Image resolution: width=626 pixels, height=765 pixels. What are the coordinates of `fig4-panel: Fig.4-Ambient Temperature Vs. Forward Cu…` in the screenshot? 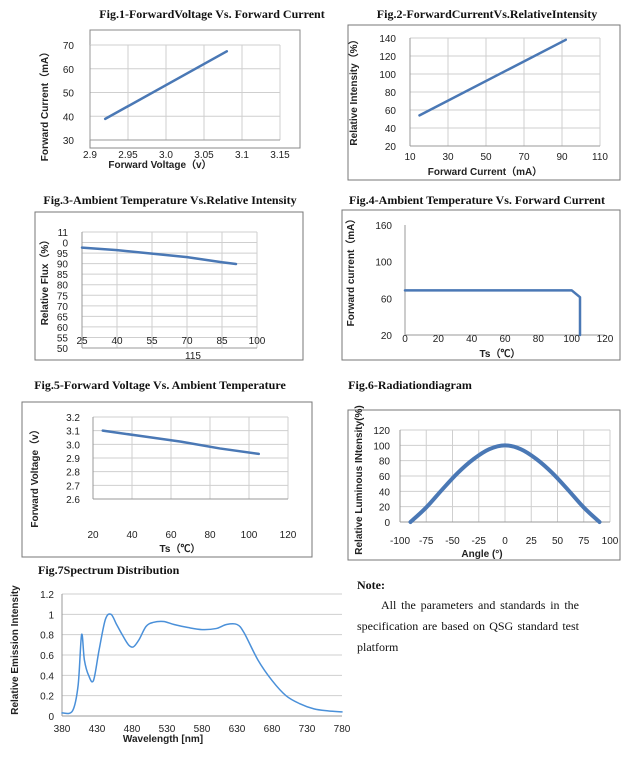 It's located at (478, 277).